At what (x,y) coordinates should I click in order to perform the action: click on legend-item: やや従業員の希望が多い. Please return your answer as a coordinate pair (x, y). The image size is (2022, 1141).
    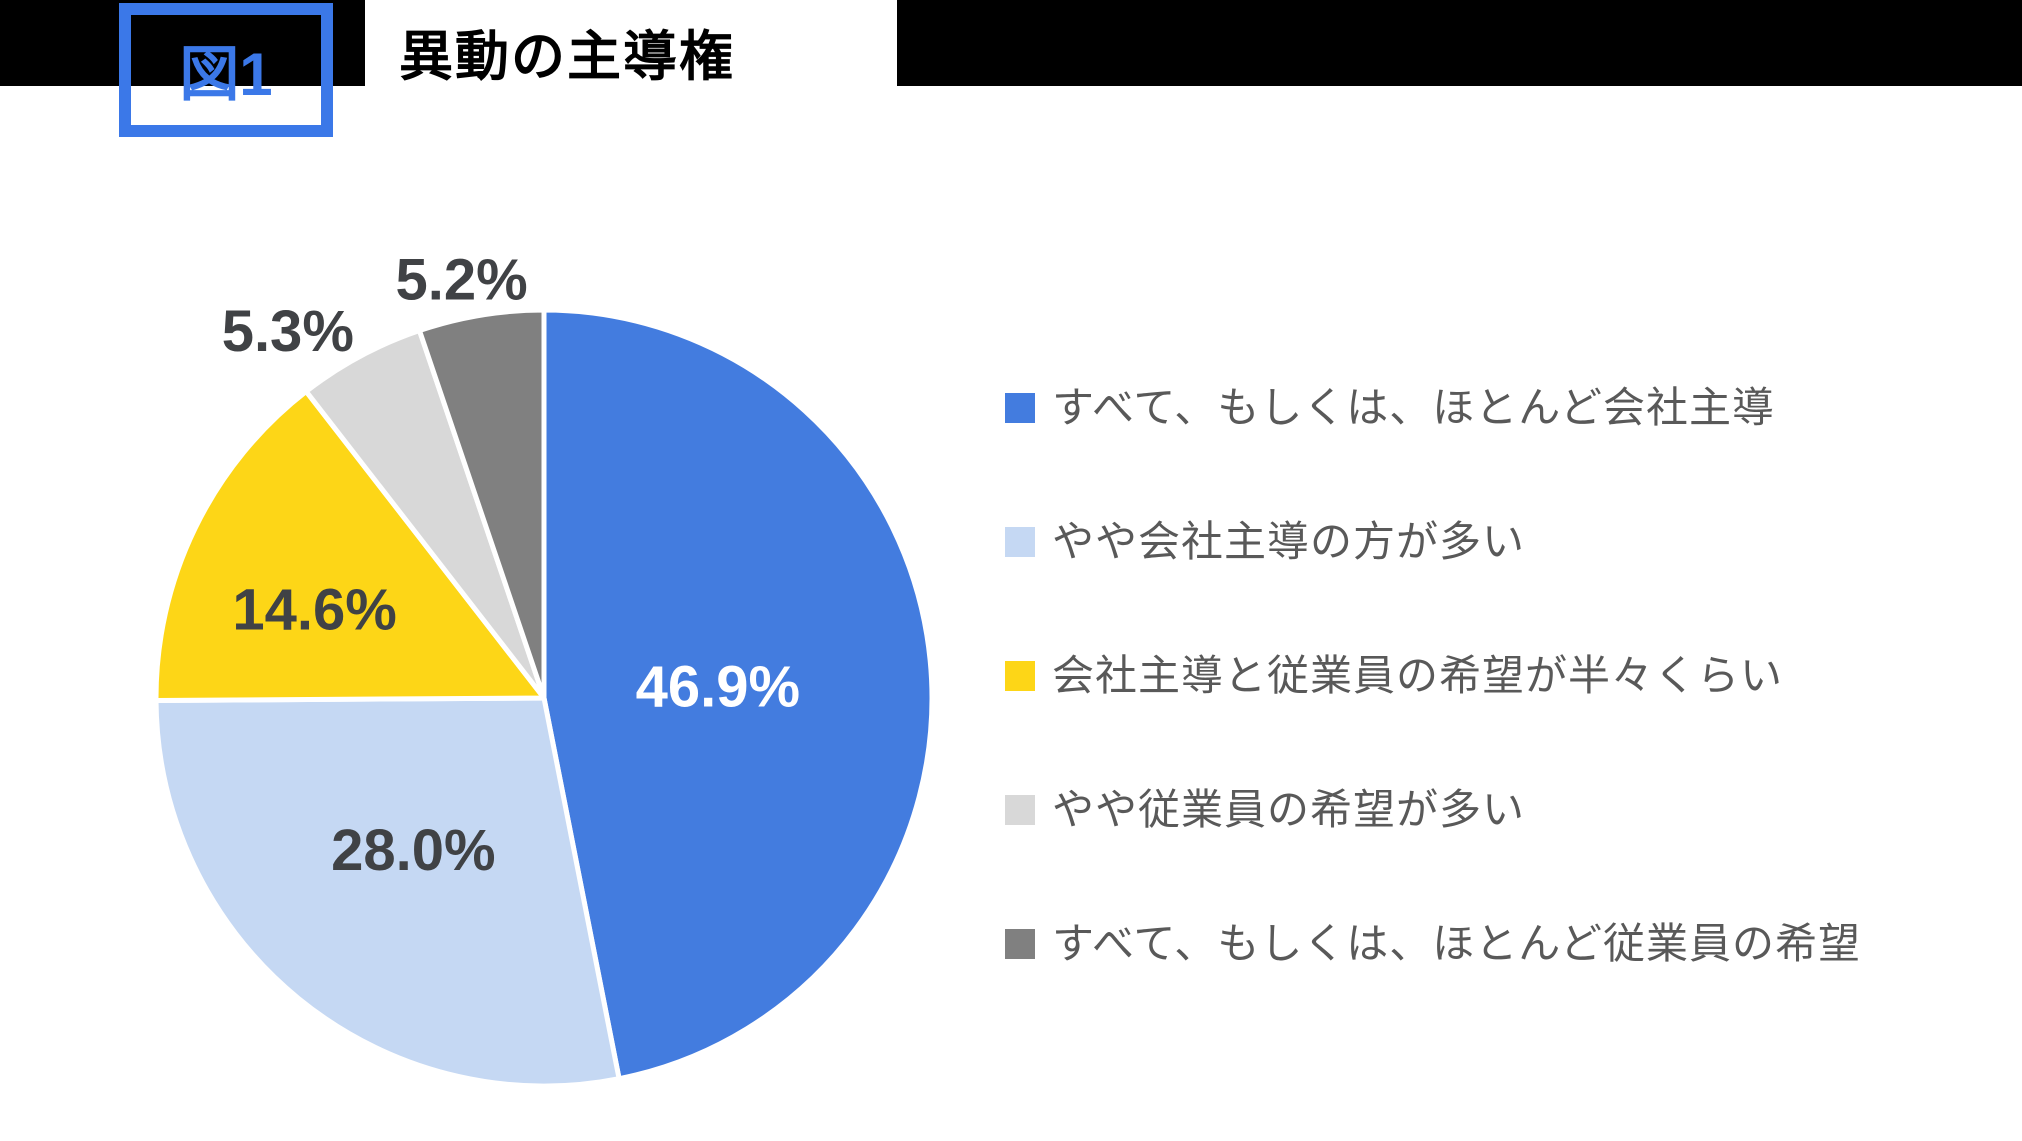
    Looking at the image, I should click on (1433, 810).